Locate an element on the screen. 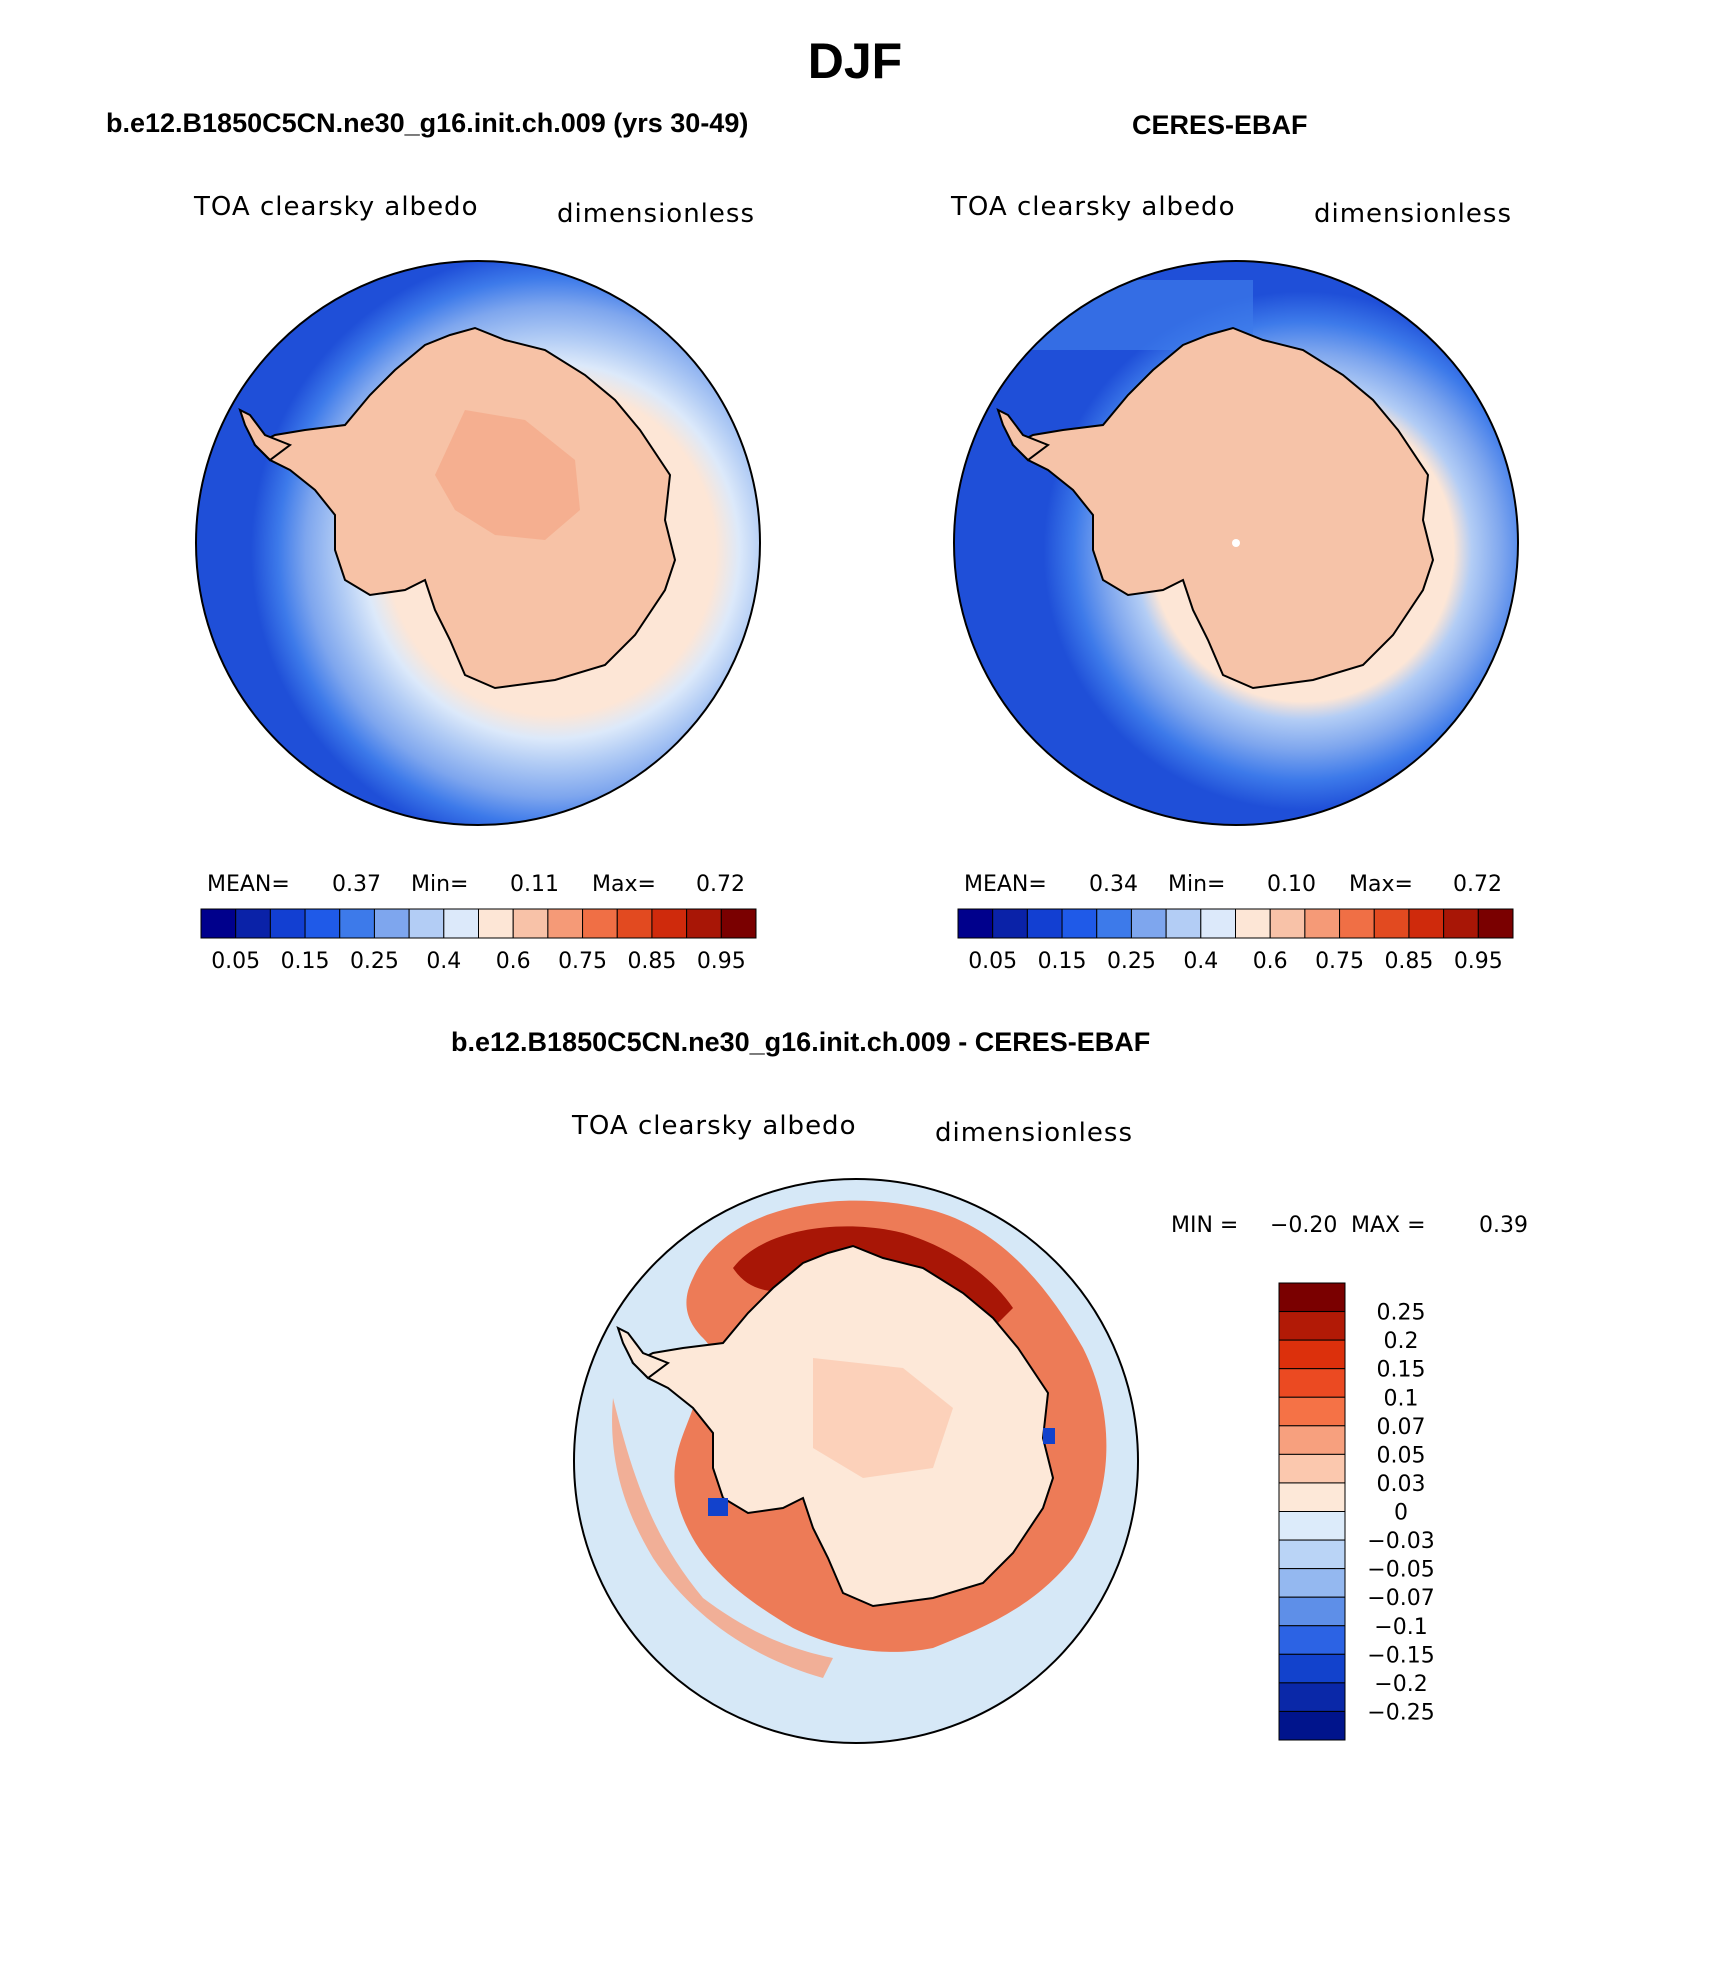  diff-polar-map is located at coordinates (856, 1461).